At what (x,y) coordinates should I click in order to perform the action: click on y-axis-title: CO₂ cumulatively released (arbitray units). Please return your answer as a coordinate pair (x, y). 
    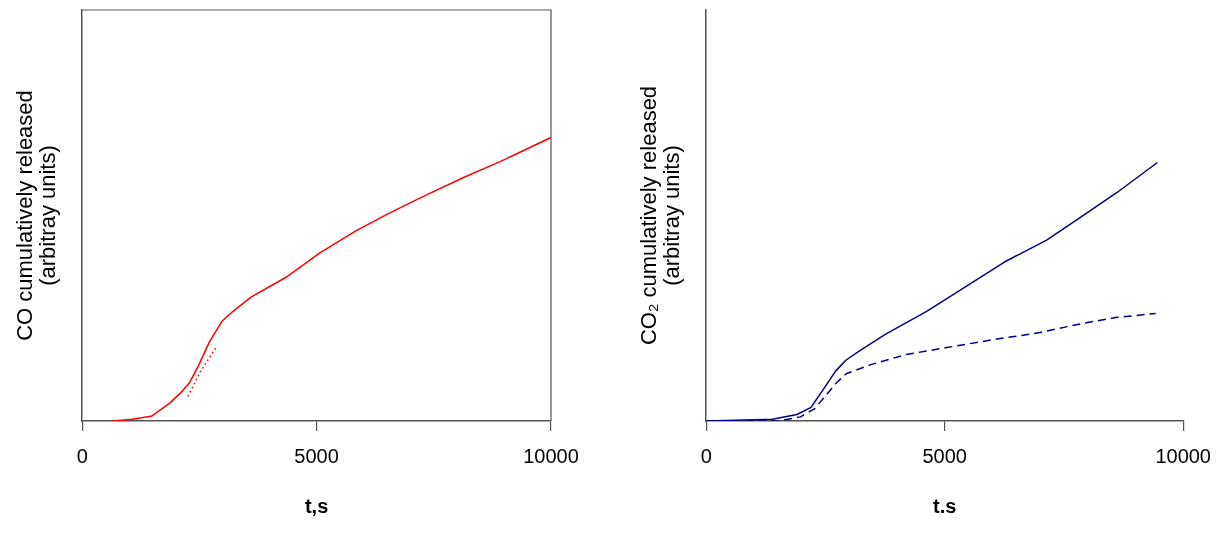
    Looking at the image, I should click on (659, 215).